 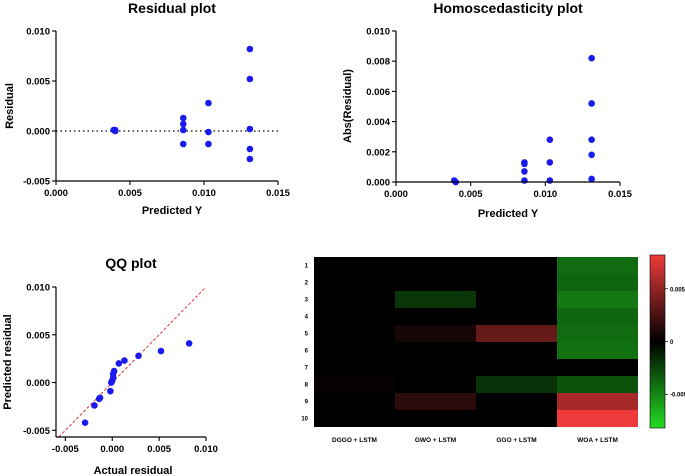 What do you see at coordinates (38, 82) in the screenshot?
I see `residual-ytick-label: 0.005` at bounding box center [38, 82].